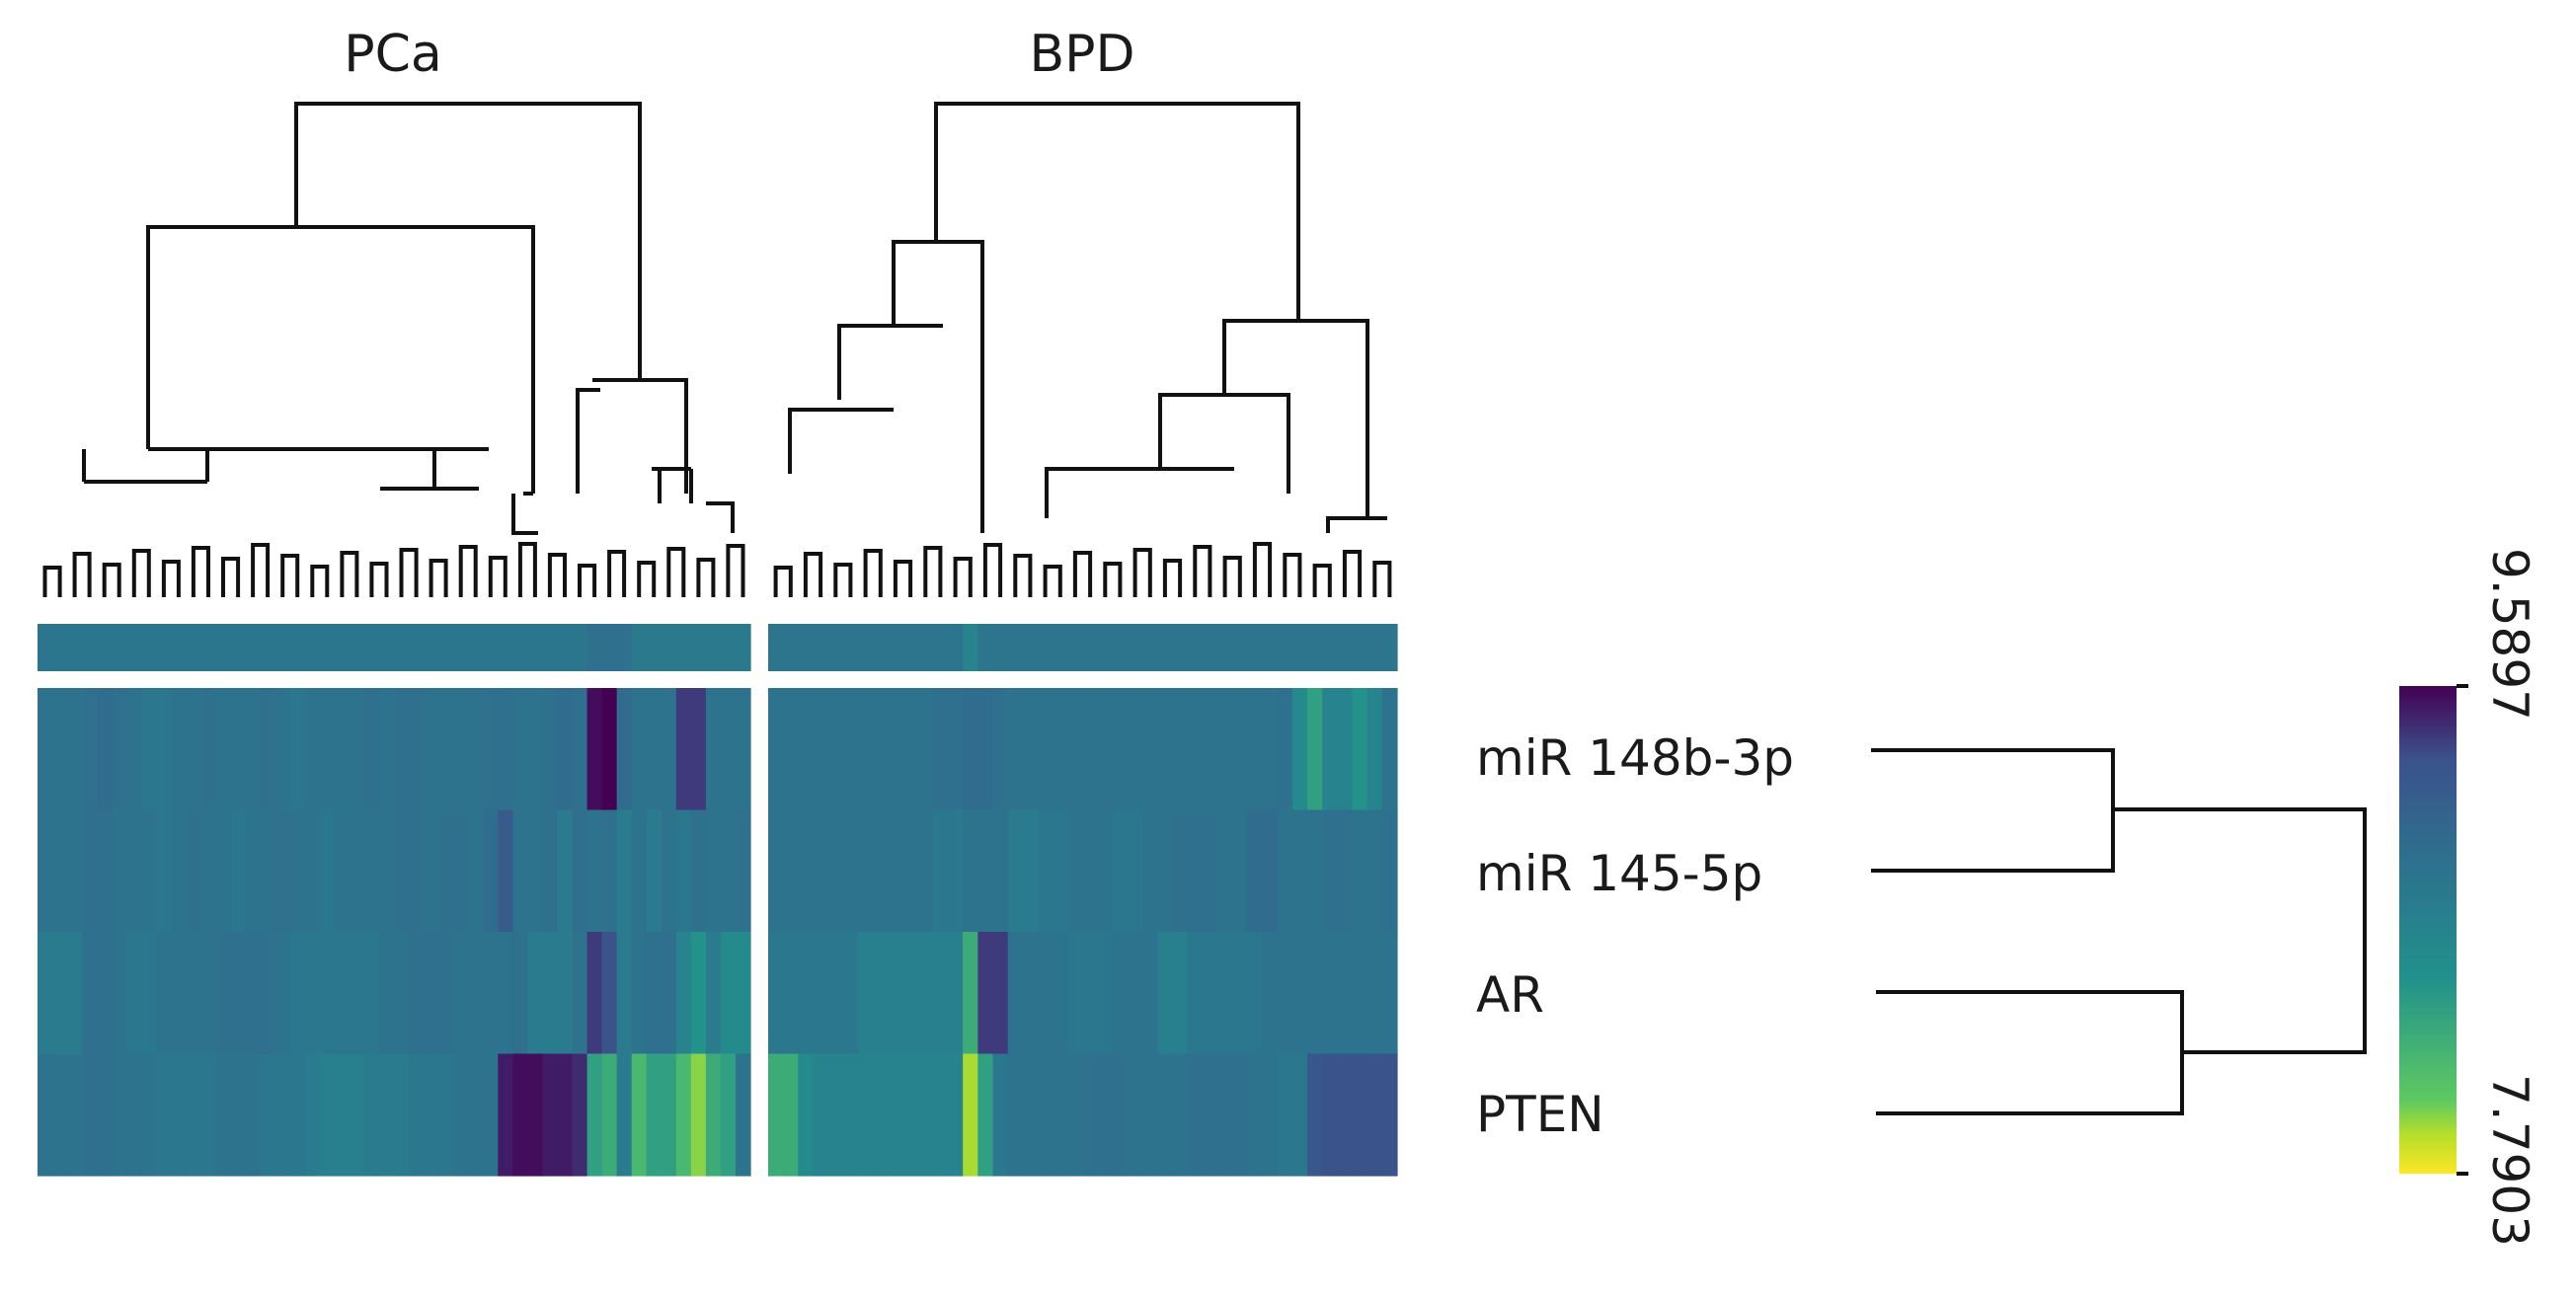 Image resolution: width=2576 pixels, height=1300 pixels. I want to click on colorbar, so click(2428, 930).